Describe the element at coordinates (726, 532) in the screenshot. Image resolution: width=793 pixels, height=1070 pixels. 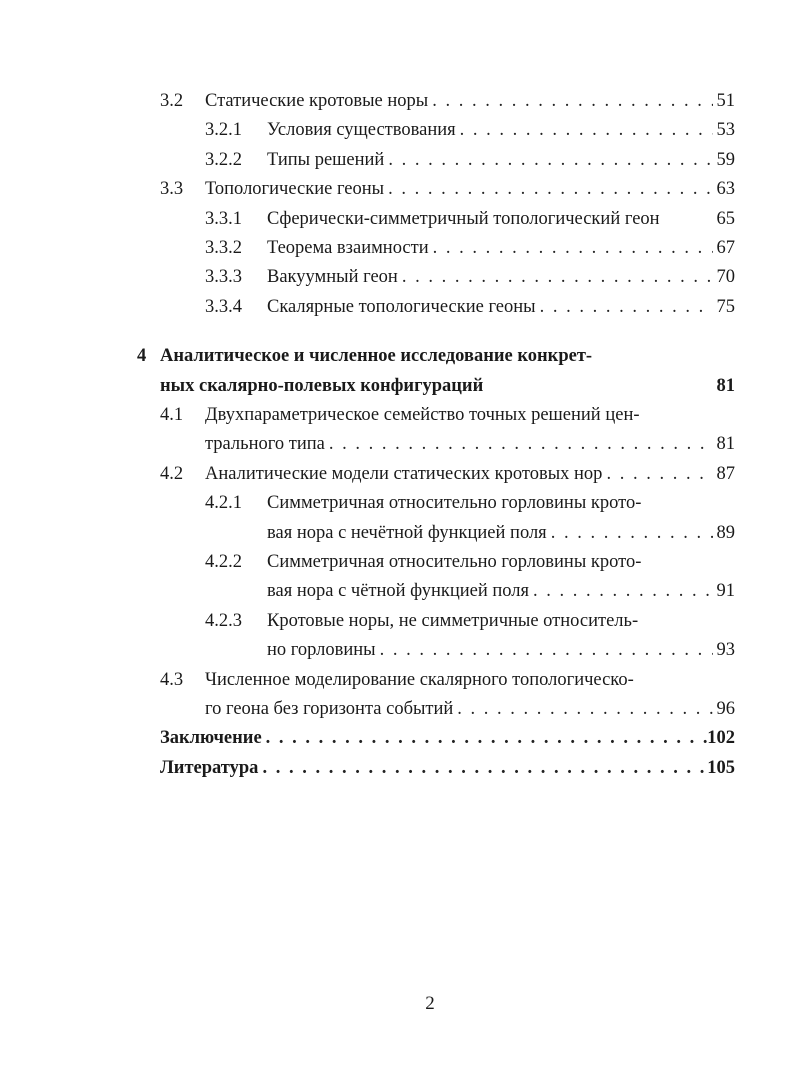
I see `toc-entry-page: 89` at that location.